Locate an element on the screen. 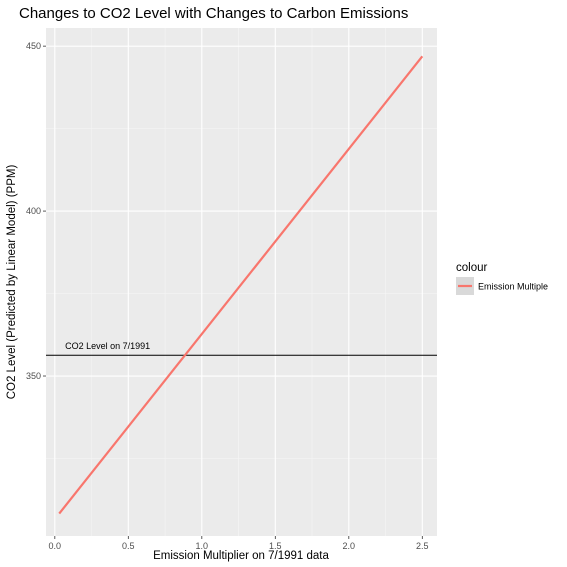  reference-line-group: CO2 Level on 7/1991 is located at coordinates (241, 348).